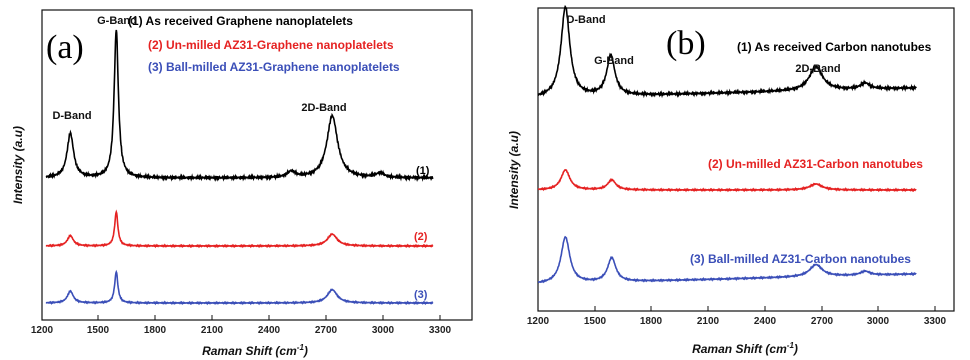 The image size is (970, 360). What do you see at coordinates (117, 21) in the screenshot?
I see `panel-a-band-g: G-Band` at bounding box center [117, 21].